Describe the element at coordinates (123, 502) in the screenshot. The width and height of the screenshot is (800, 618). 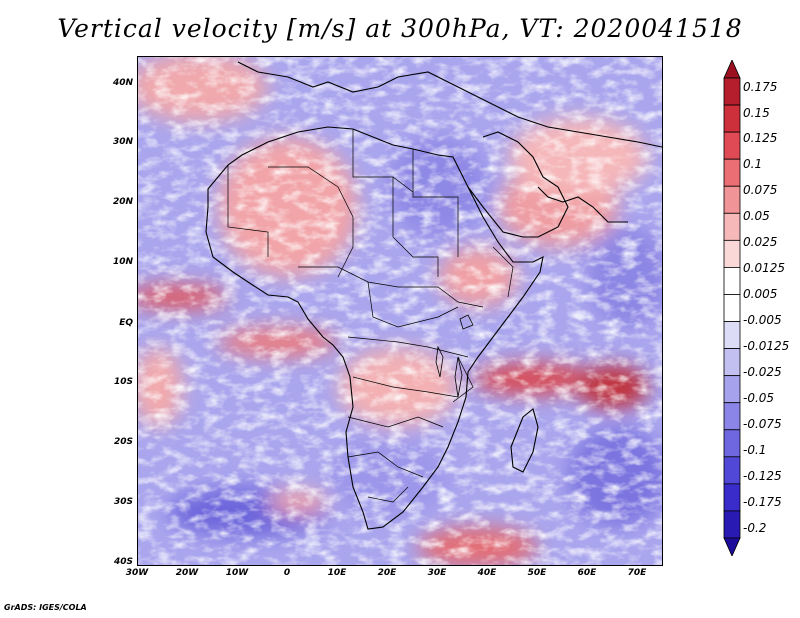
I see `lat-label: 30S` at that location.